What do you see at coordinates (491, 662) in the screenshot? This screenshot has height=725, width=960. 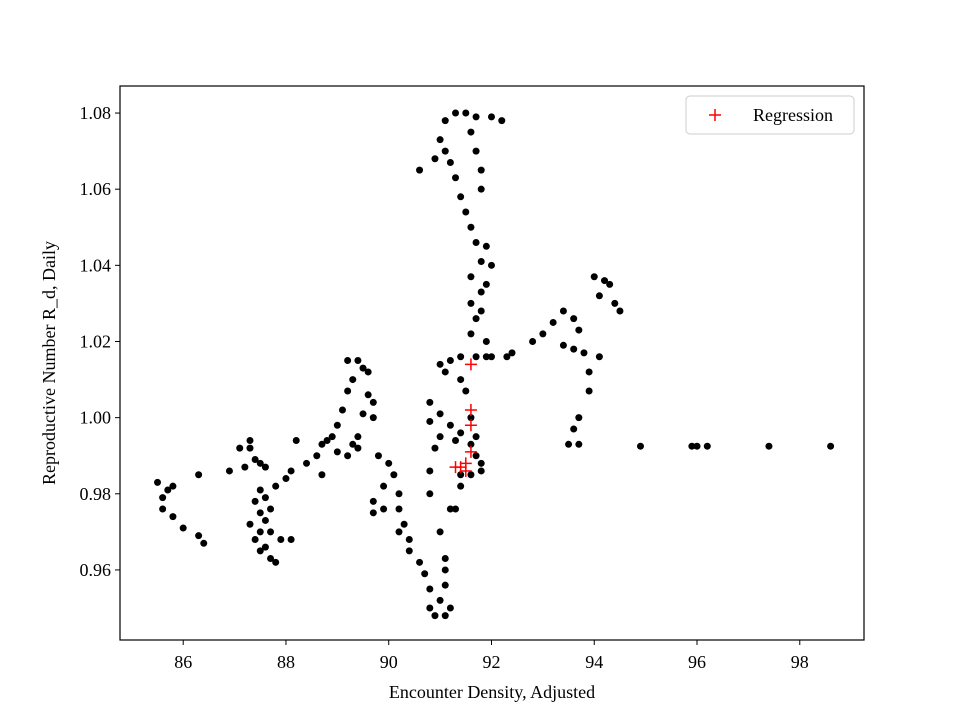 I see `x-tick-label: 92` at bounding box center [491, 662].